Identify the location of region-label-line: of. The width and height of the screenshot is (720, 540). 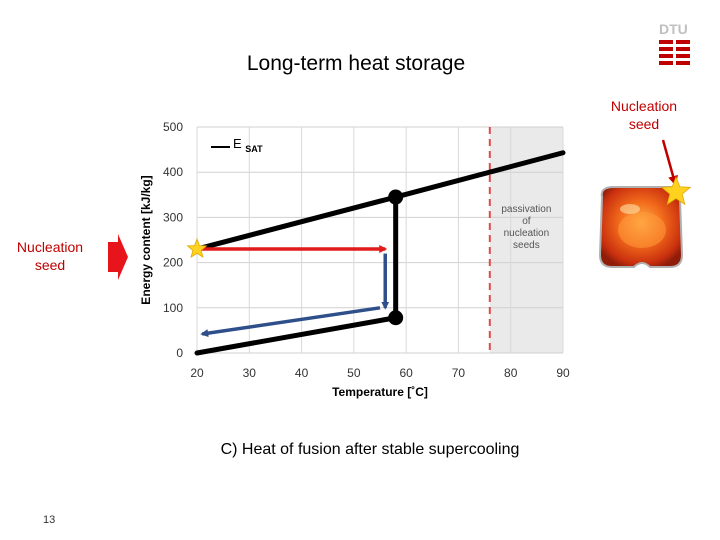
(526, 221).